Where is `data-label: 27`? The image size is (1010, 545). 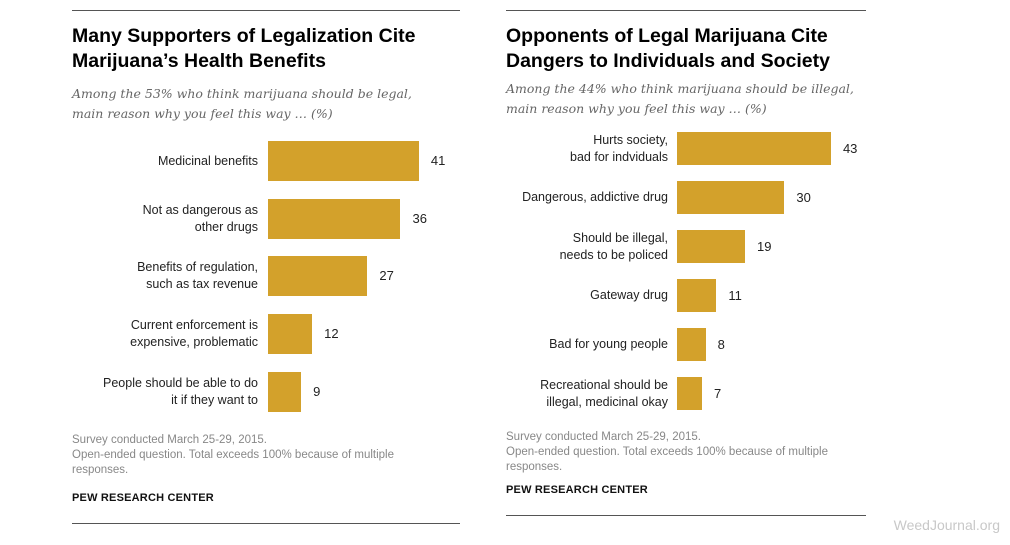 data-label: 27 is located at coordinates (386, 275).